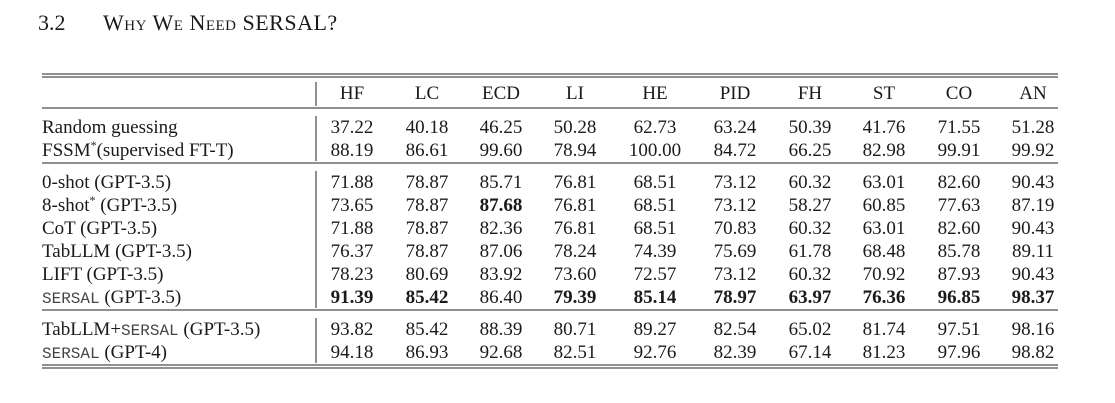 This screenshot has width=1115, height=403. Describe the element at coordinates (427, 127) in the screenshot. I see `table-cell: 40.18` at that location.